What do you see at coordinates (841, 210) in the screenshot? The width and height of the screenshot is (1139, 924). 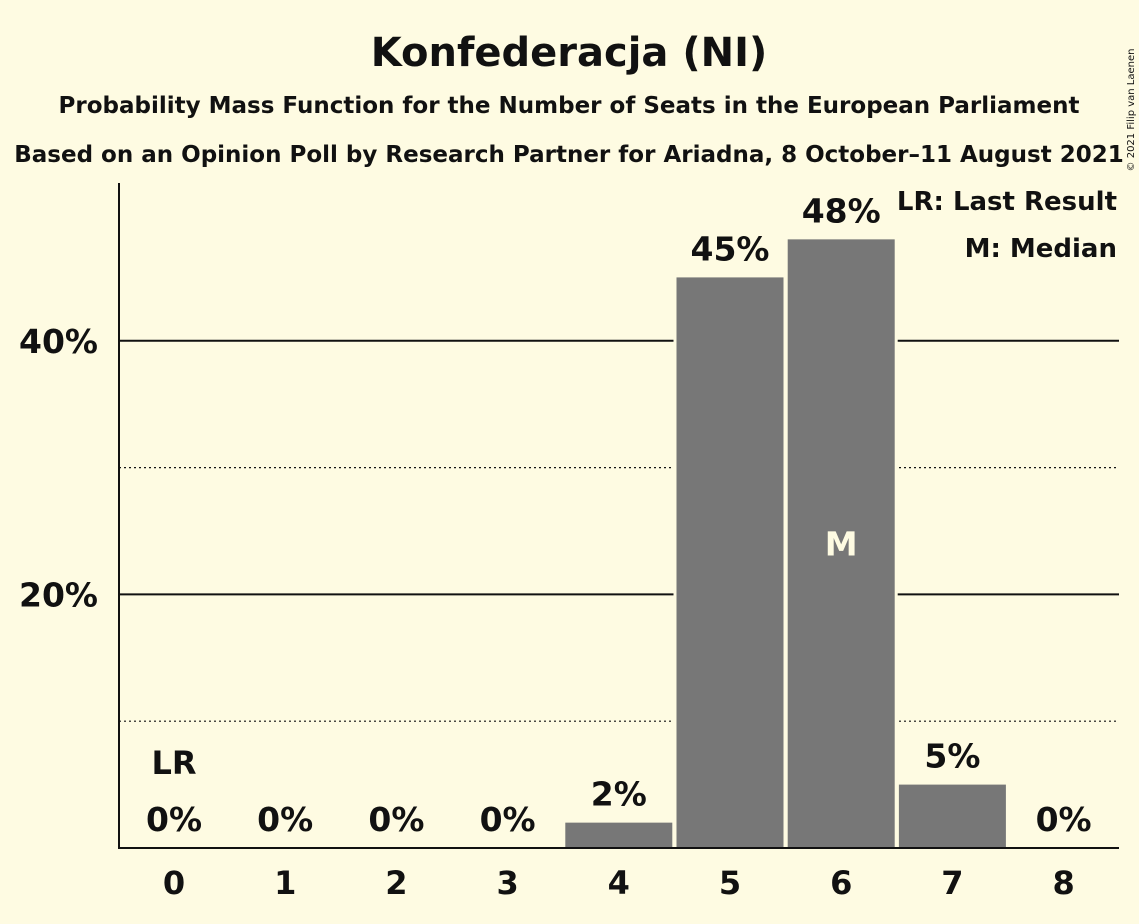 I see `bar-value-label: 48%` at bounding box center [841, 210].